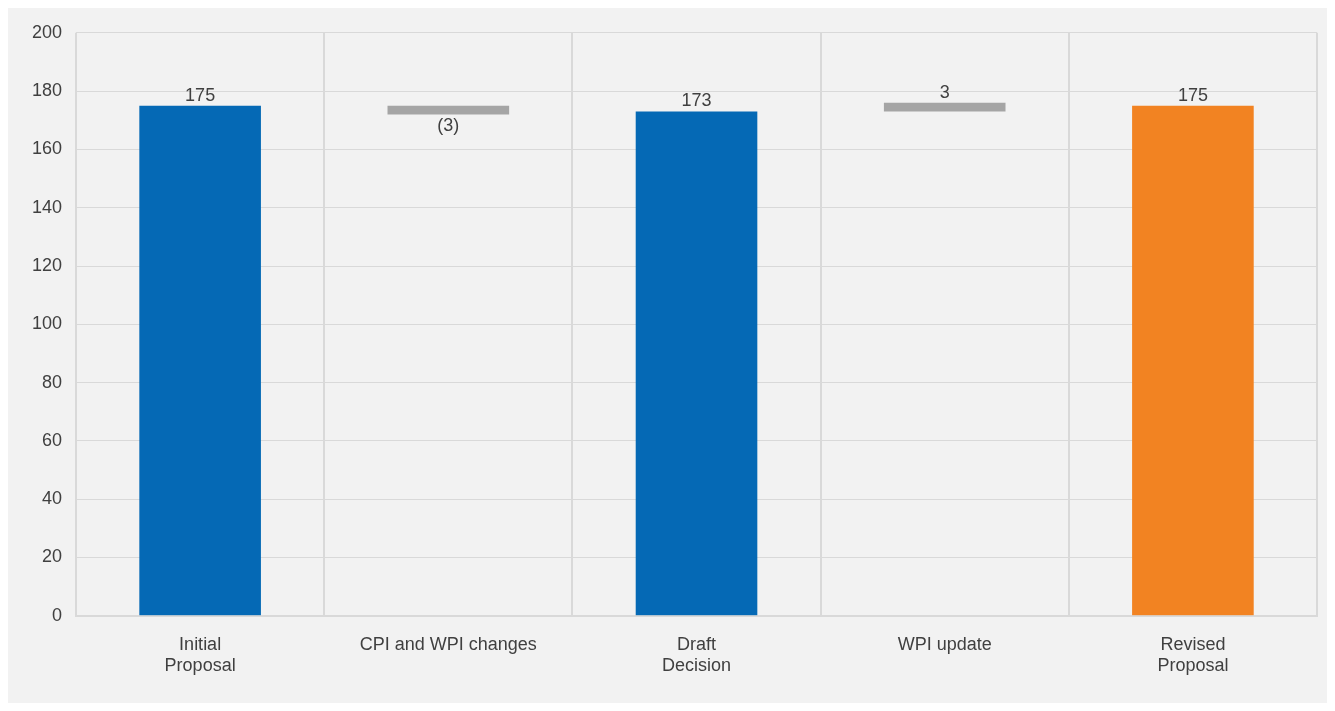  I want to click on data-label: (3), so click(448, 125).